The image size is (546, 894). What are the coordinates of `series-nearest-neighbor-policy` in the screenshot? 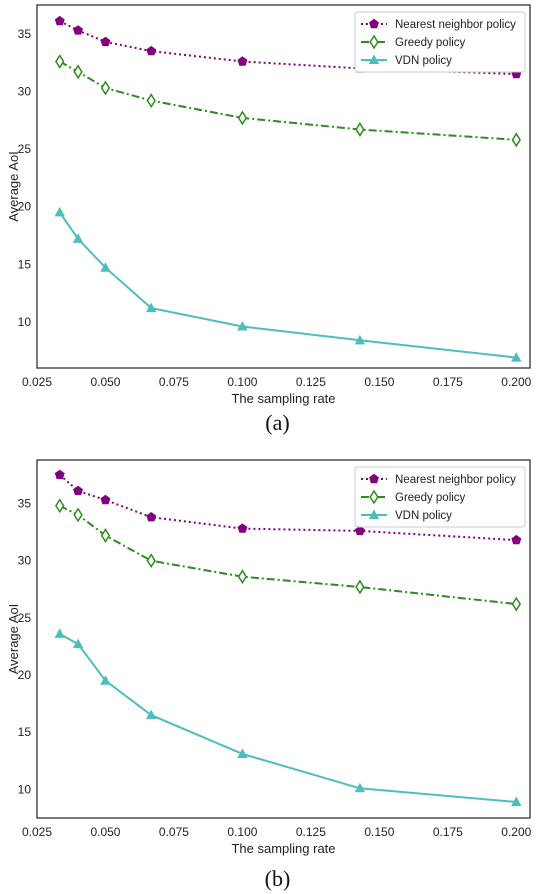 It's located at (288, 507).